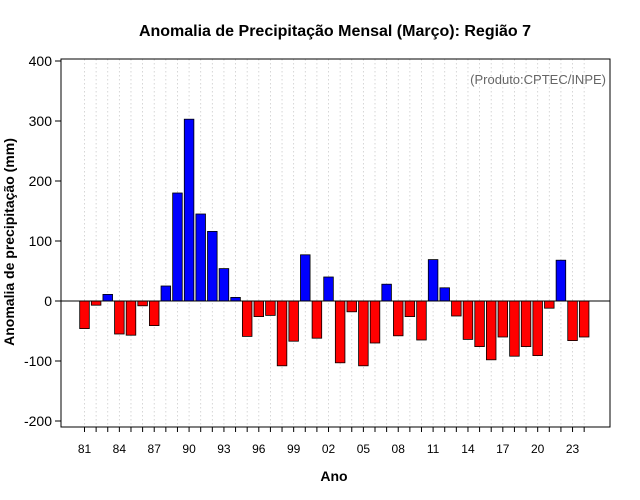  What do you see at coordinates (433, 280) in the screenshot?
I see `bar-2011` at bounding box center [433, 280].